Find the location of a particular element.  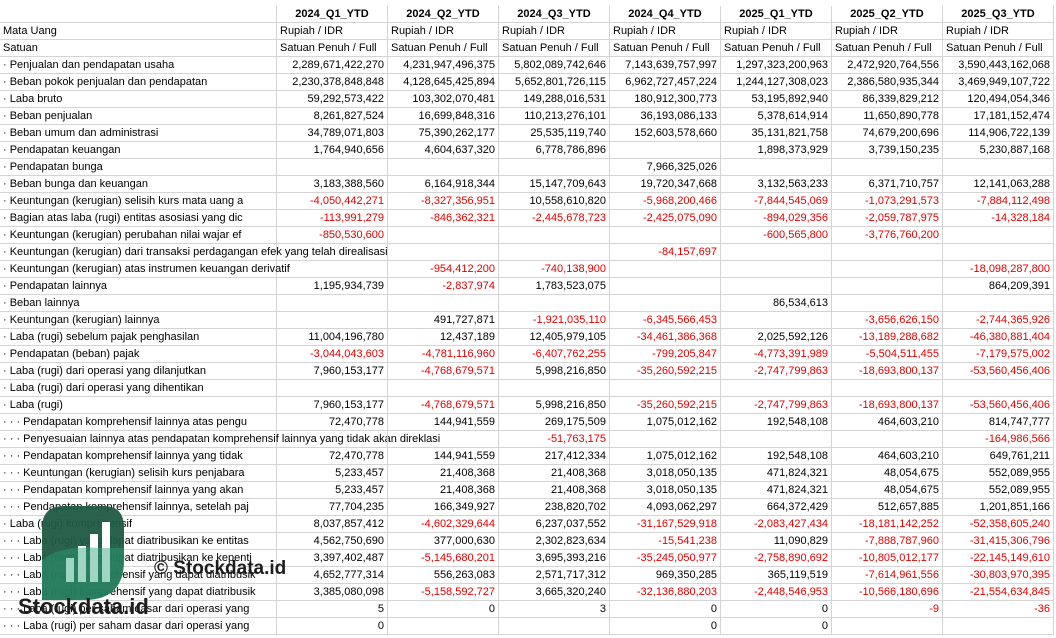

value-cell: -2,448,546,953 is located at coordinates (776, 592).